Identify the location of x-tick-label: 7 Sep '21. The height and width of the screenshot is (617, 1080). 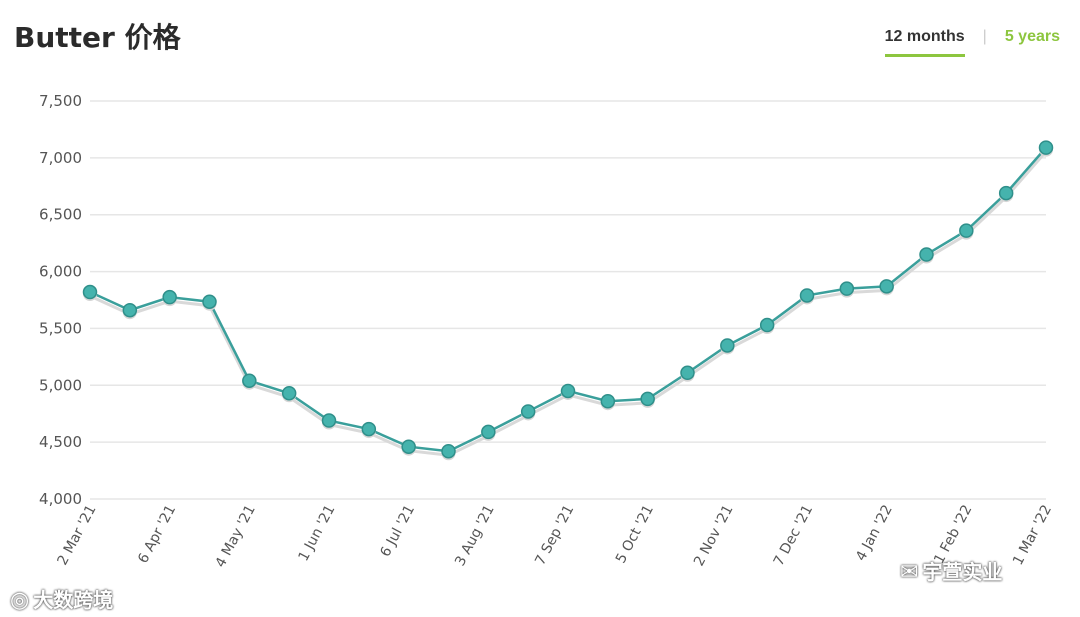
(554, 535).